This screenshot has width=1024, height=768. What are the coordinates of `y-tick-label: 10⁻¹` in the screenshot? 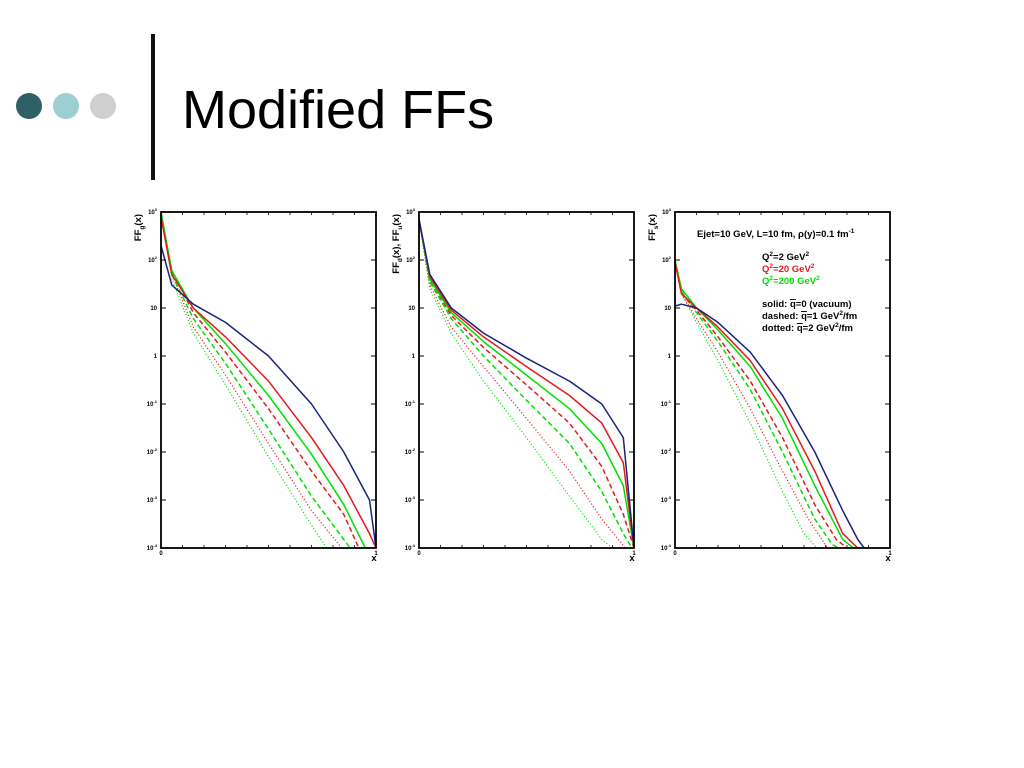 It's located at (666, 403).